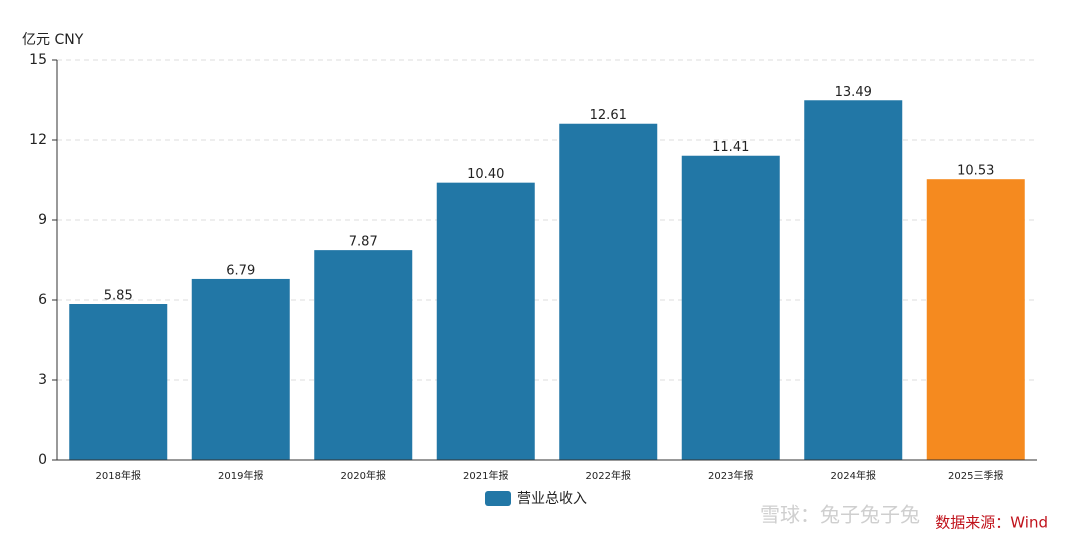  Describe the element at coordinates (42, 300) in the screenshot. I see `y-tick-label: 6` at that location.